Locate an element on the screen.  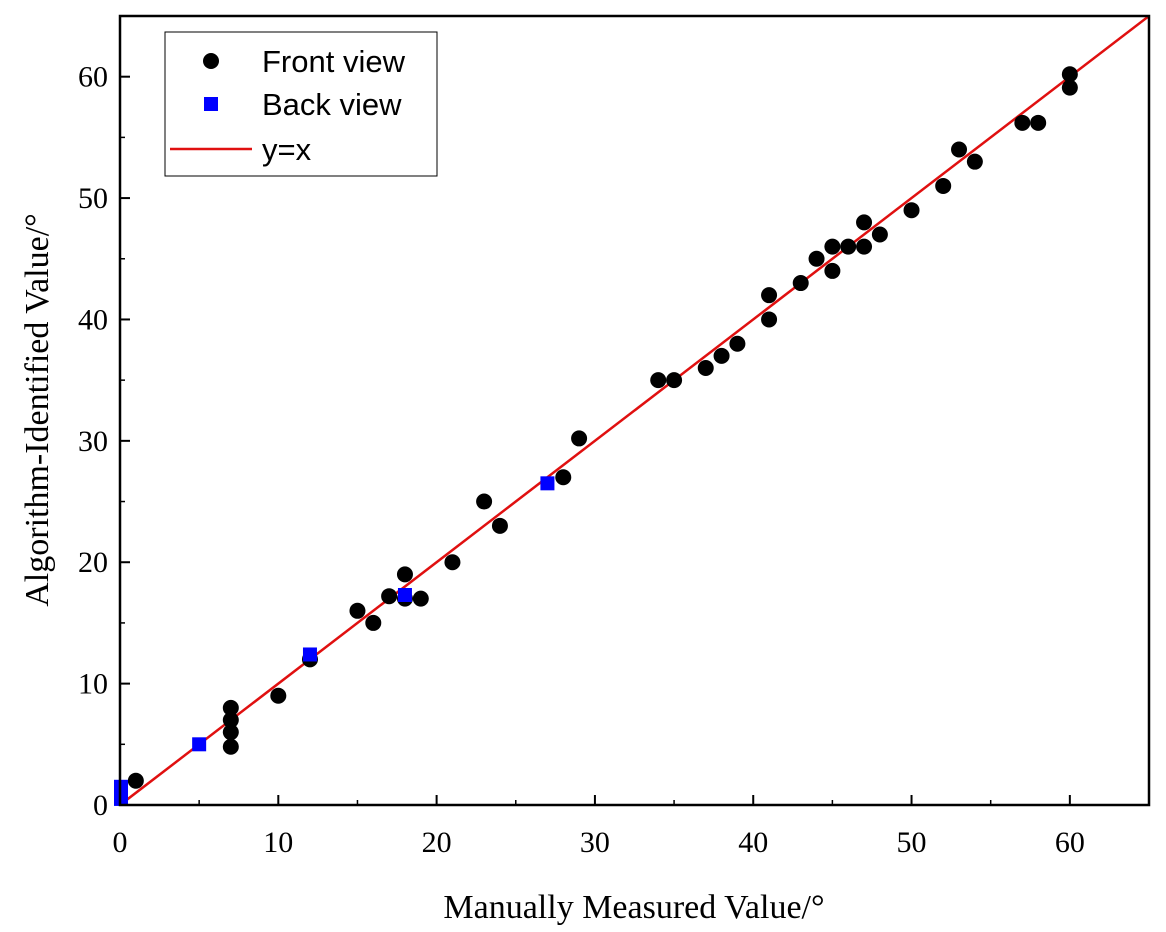
y-tick-label: 20 is located at coordinates (93, 562).